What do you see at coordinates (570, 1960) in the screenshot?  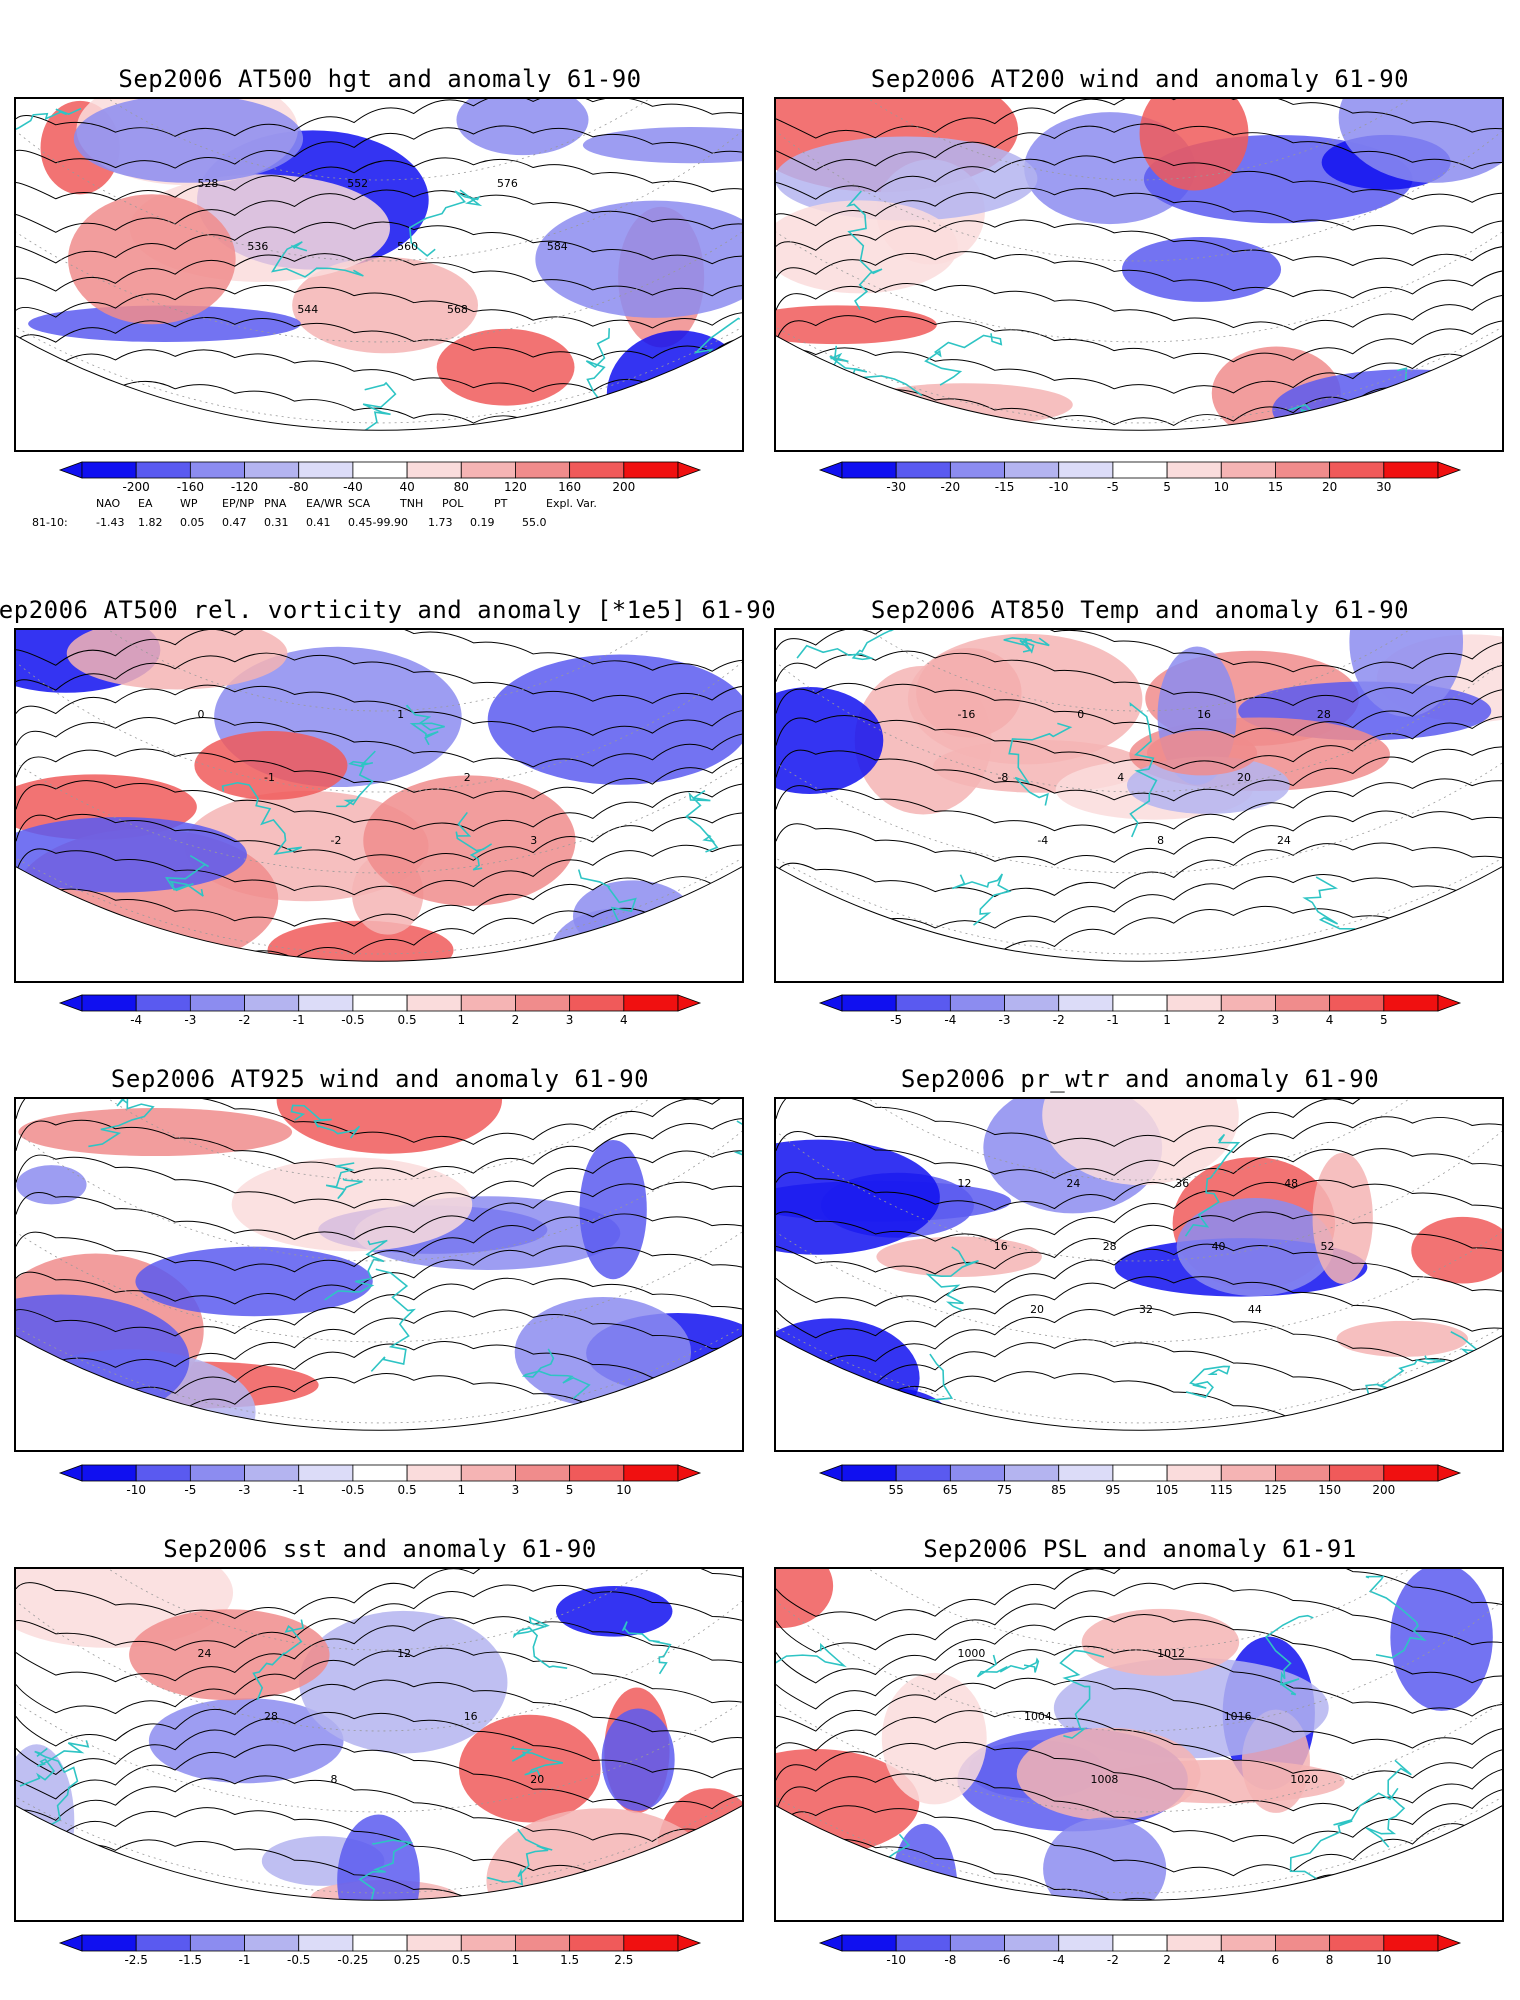 I see `colorbar-tick-label: 1.5` at bounding box center [570, 1960].